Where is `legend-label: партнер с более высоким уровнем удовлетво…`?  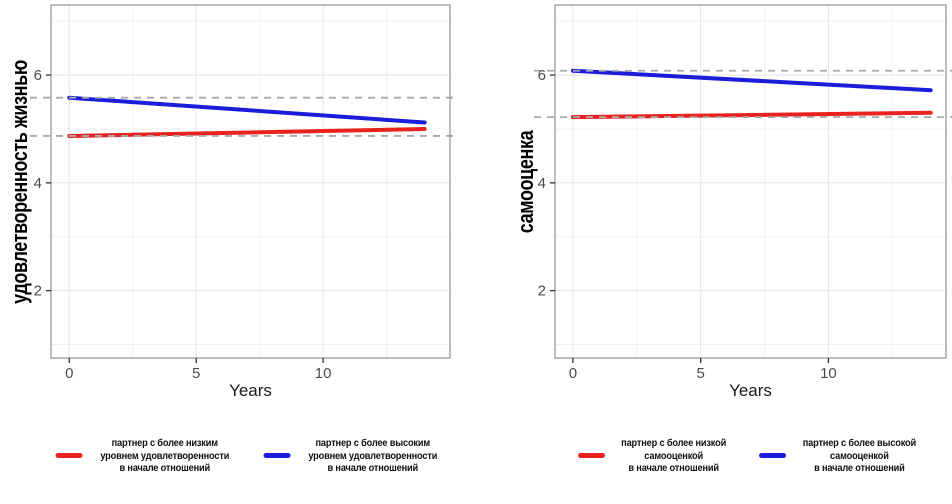 legend-label: партнер с более высоким уровнем удовлетво… is located at coordinates (373, 455).